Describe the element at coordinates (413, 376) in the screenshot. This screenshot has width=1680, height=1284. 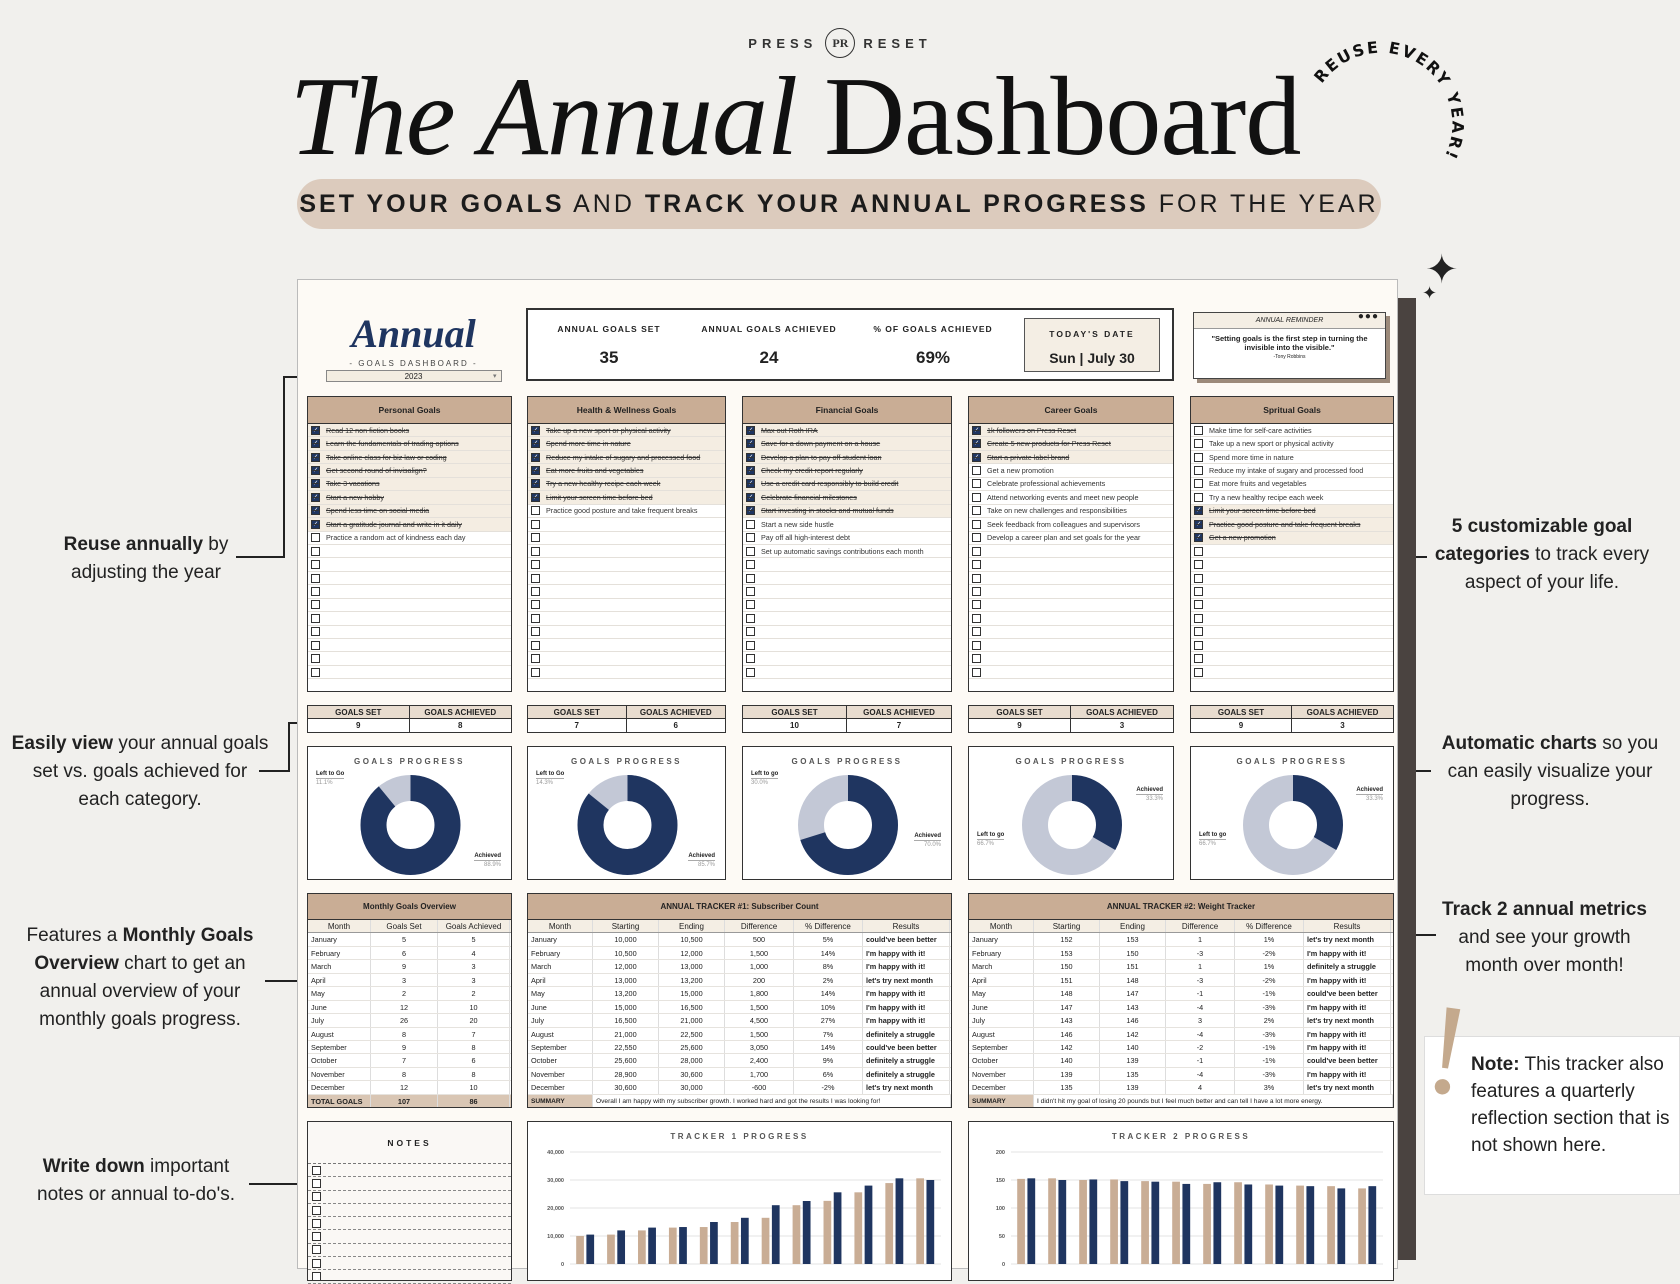
I see `year-select: 2023 ▾` at that location.